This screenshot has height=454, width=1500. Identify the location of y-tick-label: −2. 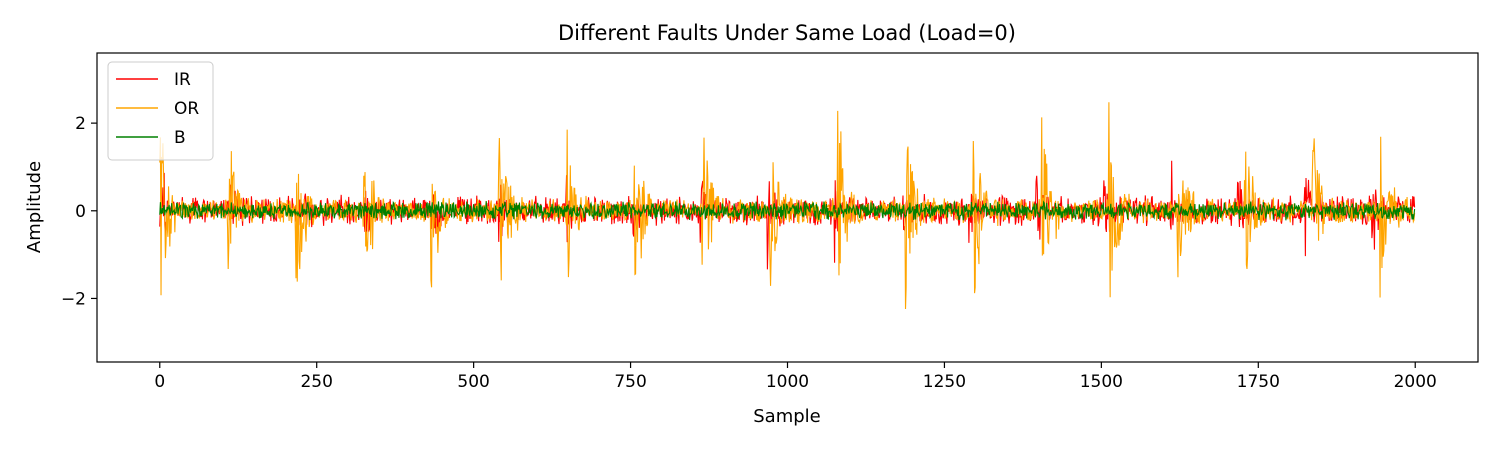
(73, 299).